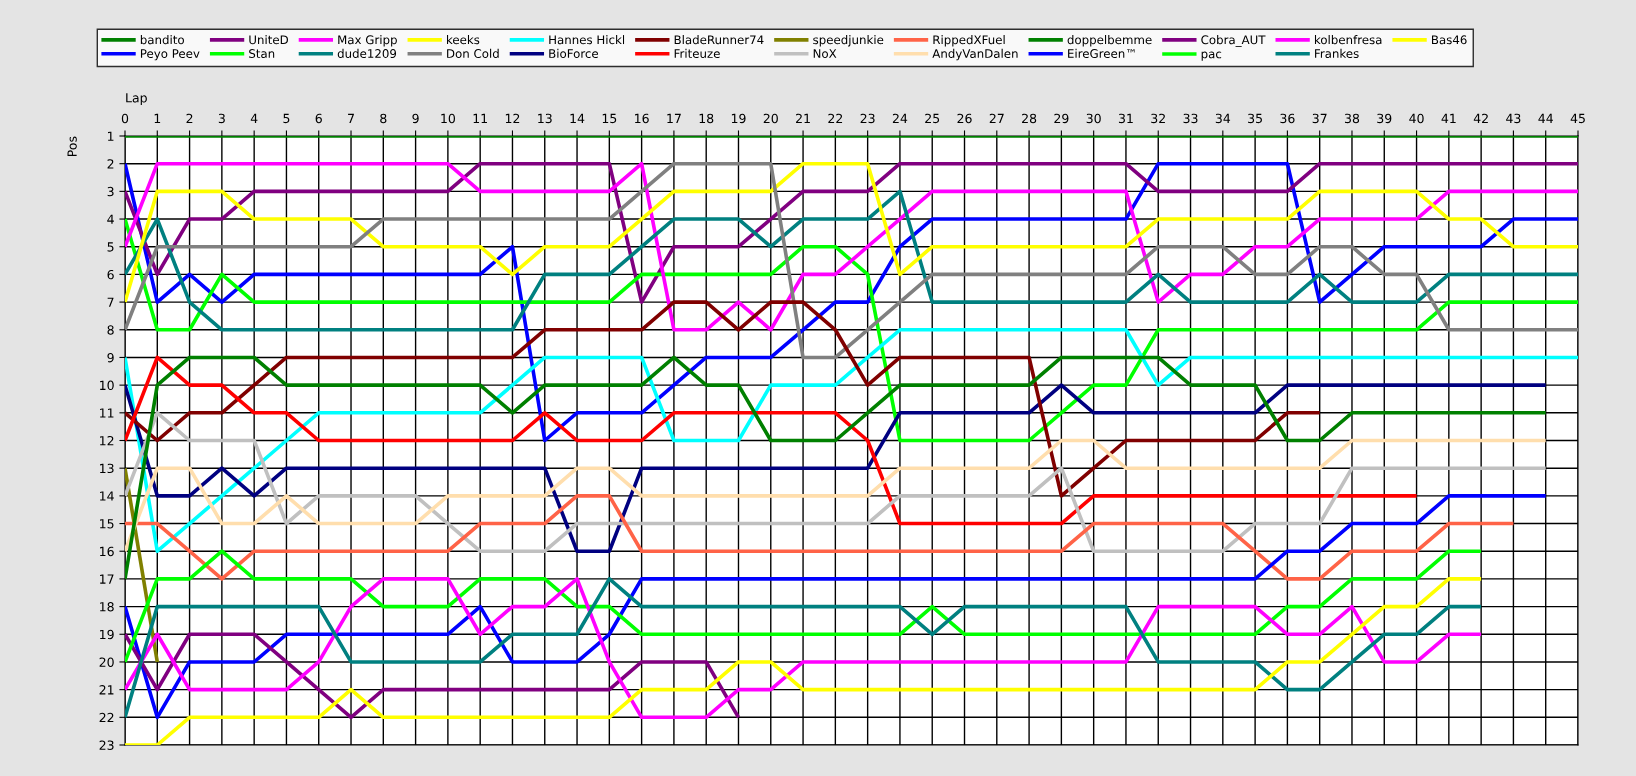 The width and height of the screenshot is (1636, 776). What do you see at coordinates (448, 118) in the screenshot?
I see `x-tick-label: 10` at bounding box center [448, 118].